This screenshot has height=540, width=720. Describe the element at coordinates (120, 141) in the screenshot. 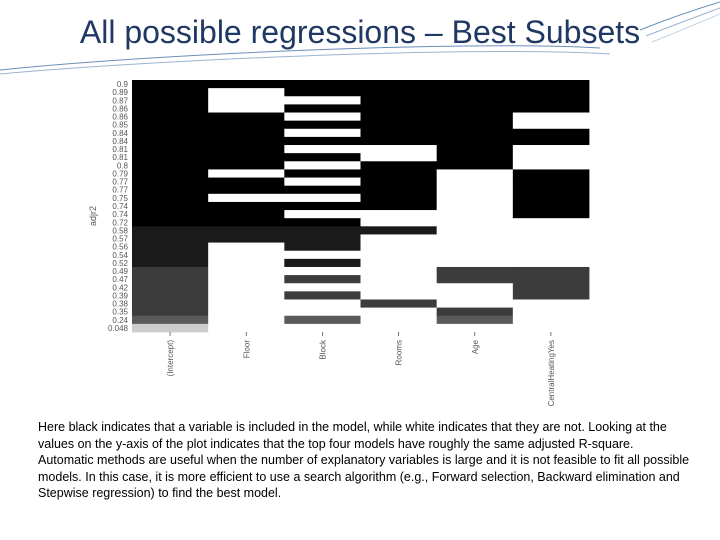

I see `y-tick-label: 0.84` at that location.